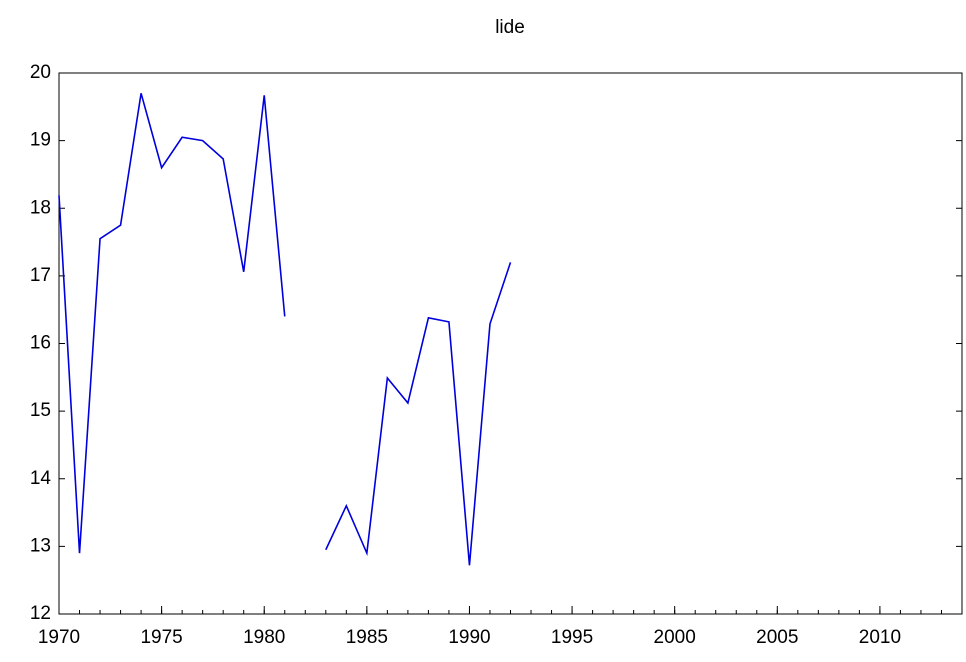 The height and width of the screenshot is (662, 966). I want to click on y-tick-label: 17, so click(40, 275).